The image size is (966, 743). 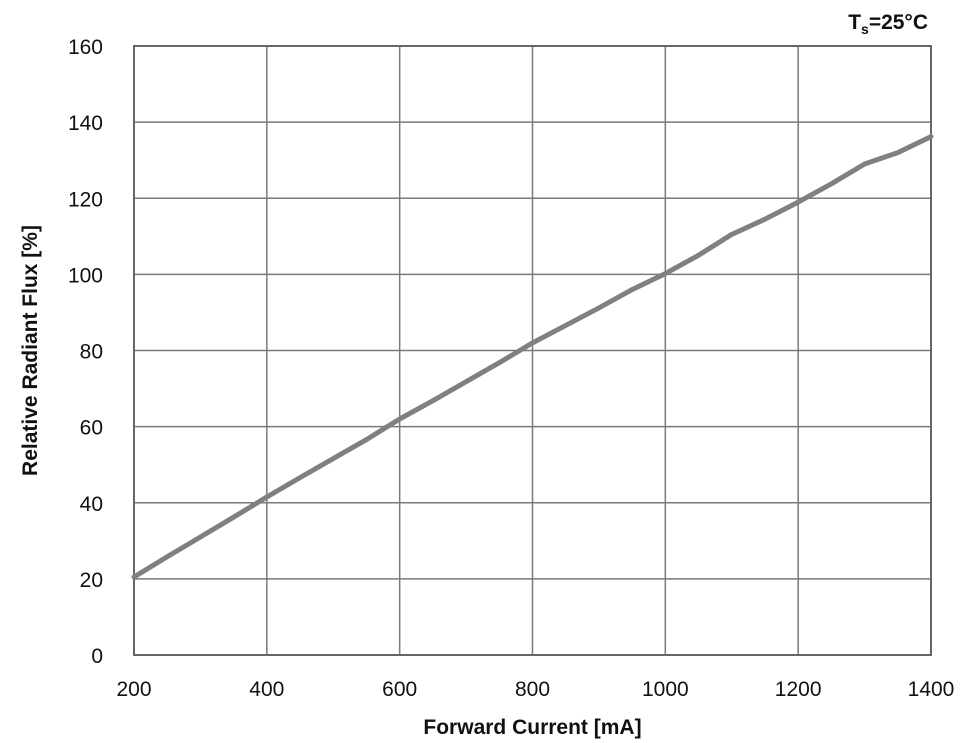 I want to click on x-tick-label: 200, so click(x=133, y=689).